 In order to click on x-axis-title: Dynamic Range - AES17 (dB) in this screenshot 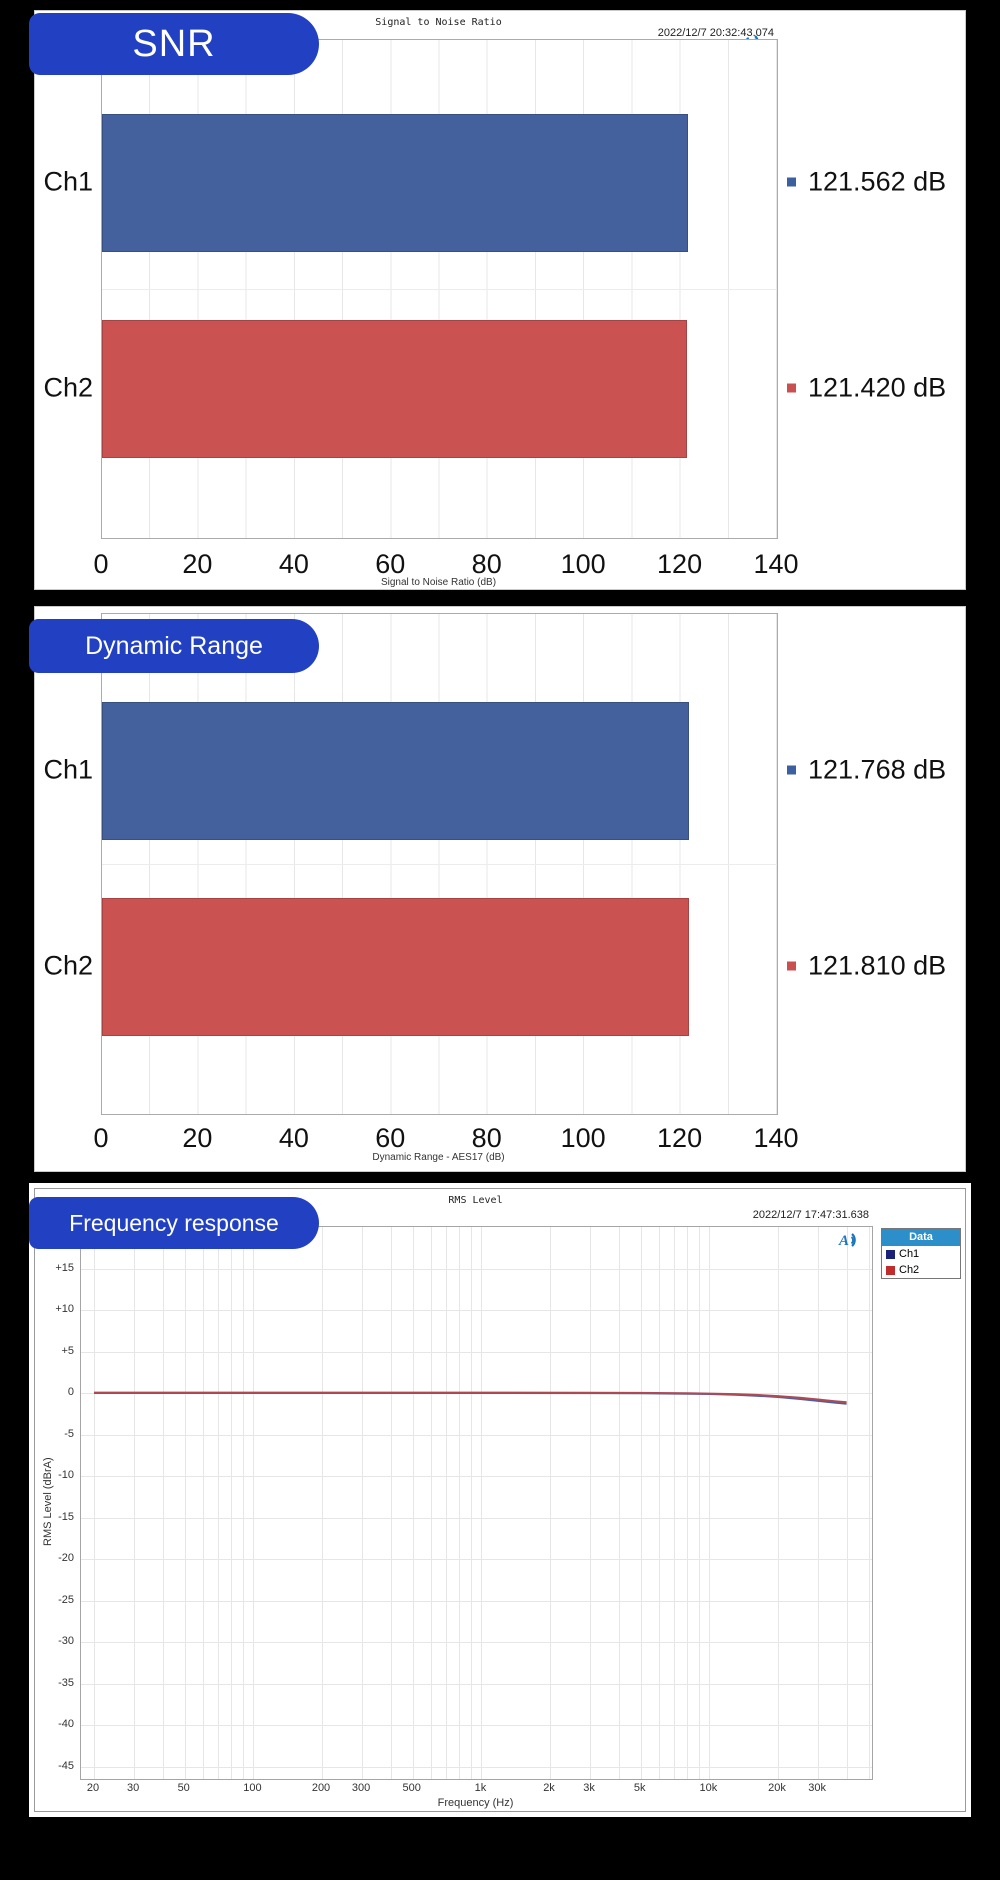, I will do `click(438, 1157)`.